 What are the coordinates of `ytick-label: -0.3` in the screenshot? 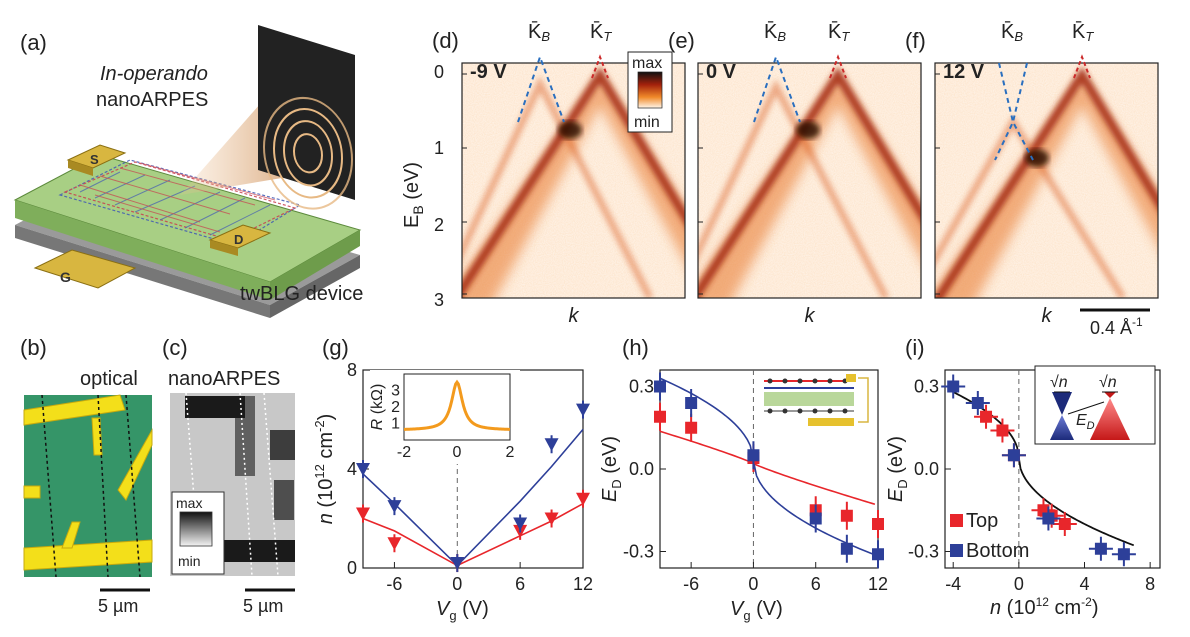 It's located at (923, 552).